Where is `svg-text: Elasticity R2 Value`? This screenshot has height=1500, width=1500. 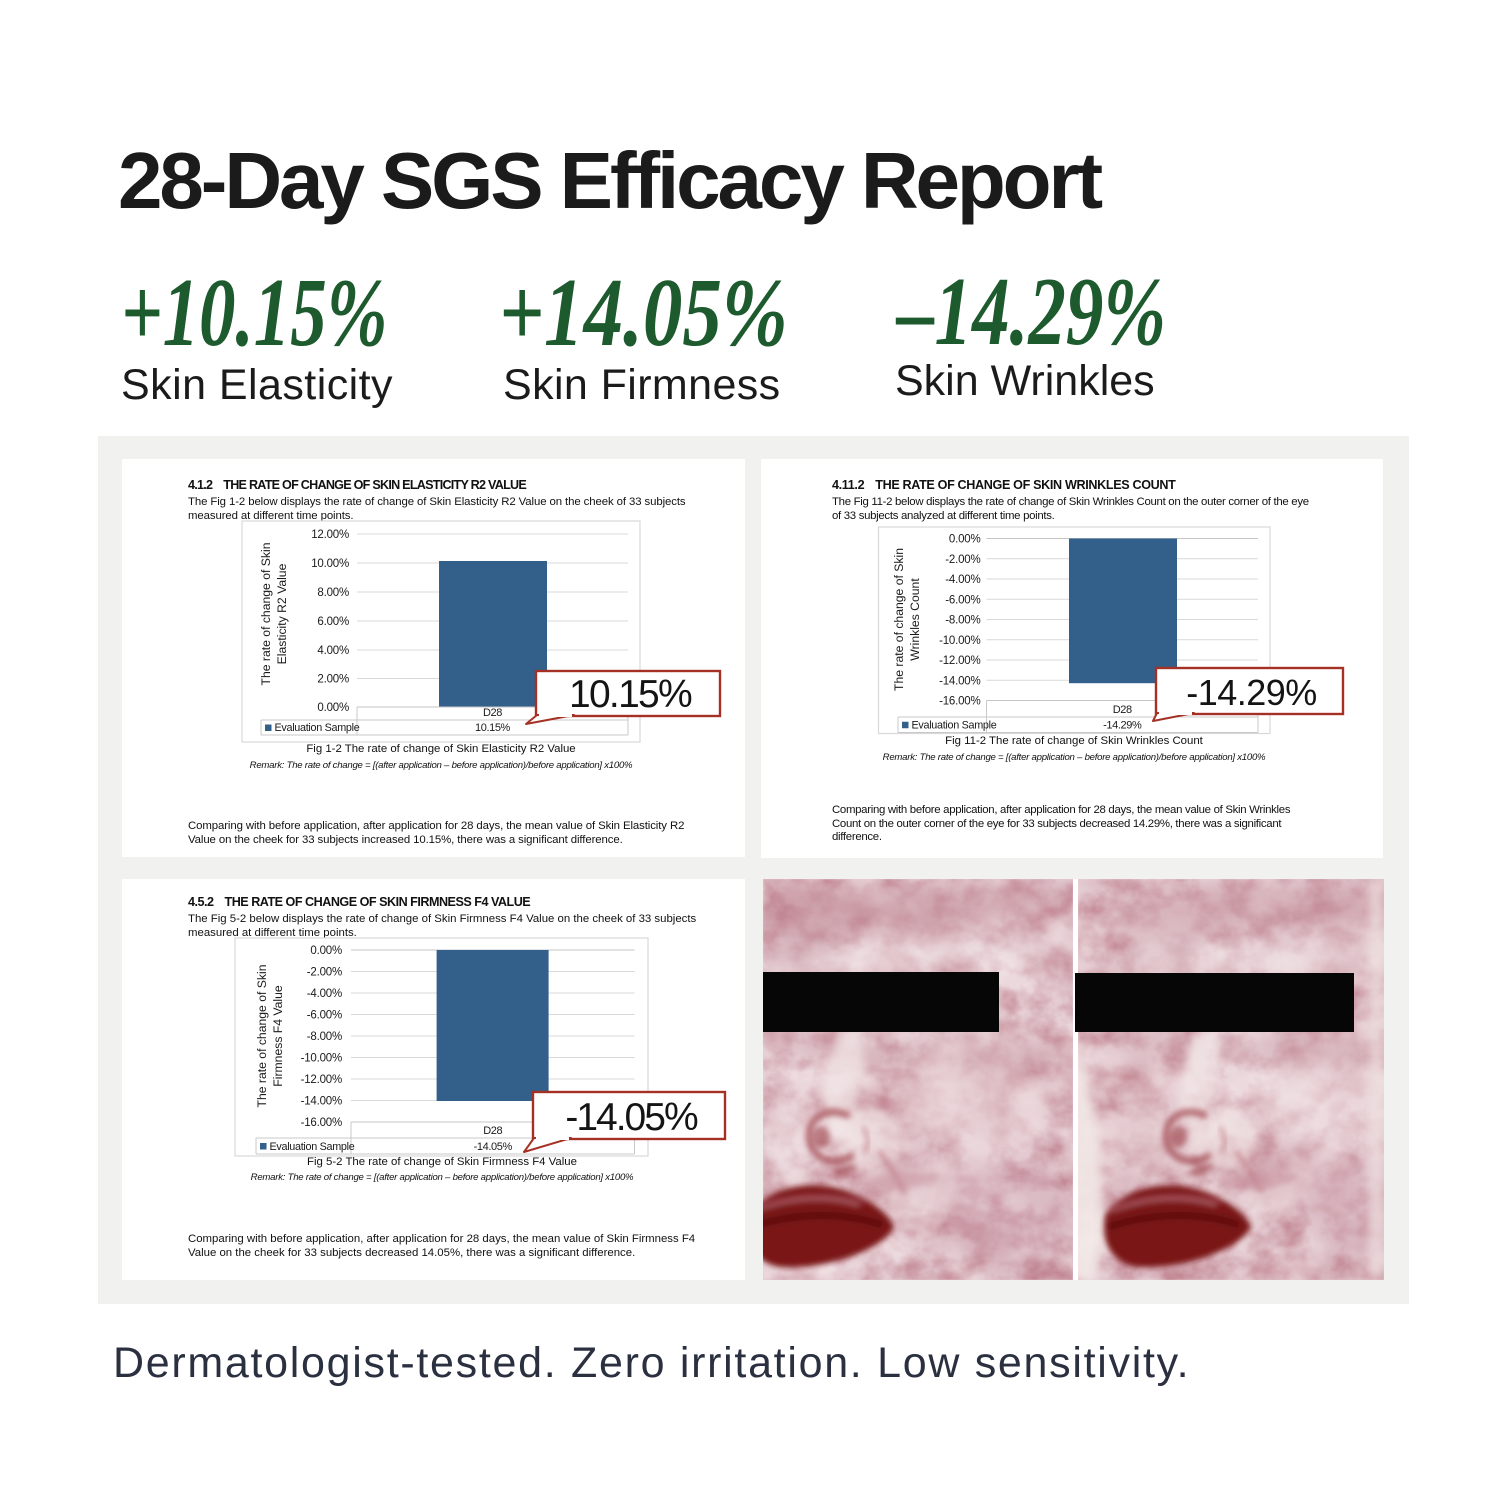
svg-text: Elasticity R2 Value is located at coordinates (282, 613).